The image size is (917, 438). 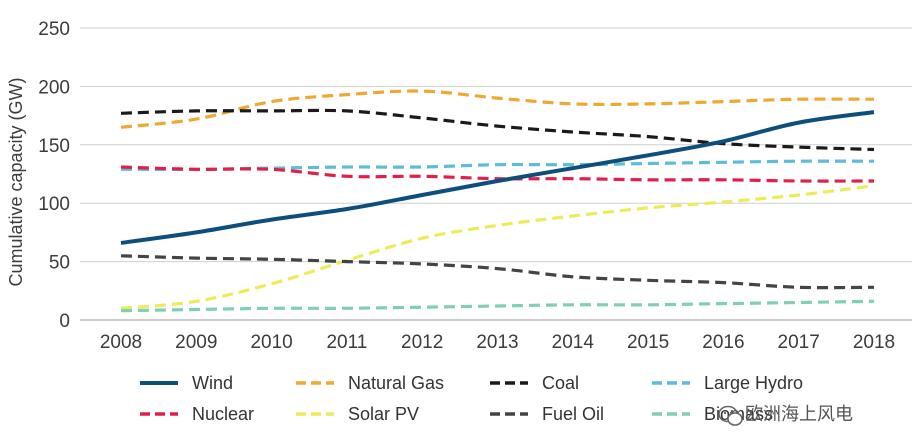 What do you see at coordinates (497, 306) in the screenshot?
I see `series-line-biomass` at bounding box center [497, 306].